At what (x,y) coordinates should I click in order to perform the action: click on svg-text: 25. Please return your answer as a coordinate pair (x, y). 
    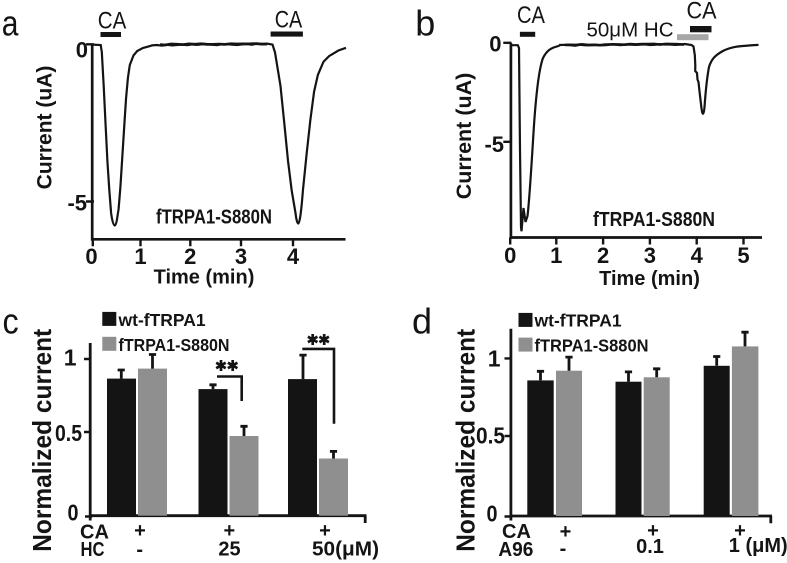
    Looking at the image, I should click on (229, 550).